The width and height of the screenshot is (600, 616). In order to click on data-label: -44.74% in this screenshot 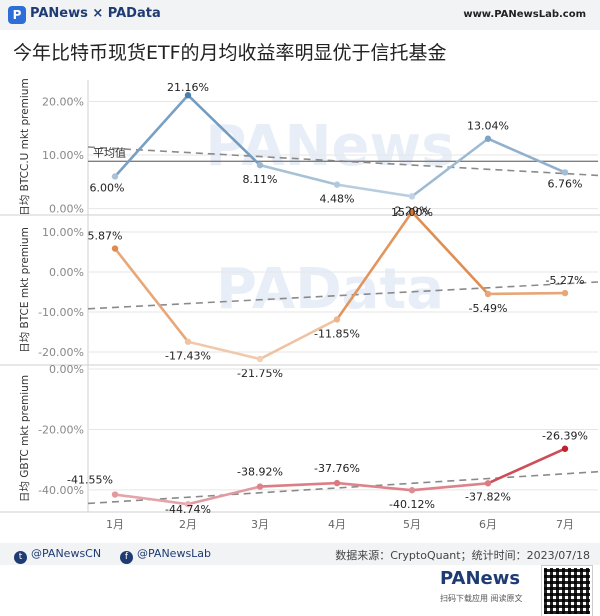, I will do `click(188, 509)`.